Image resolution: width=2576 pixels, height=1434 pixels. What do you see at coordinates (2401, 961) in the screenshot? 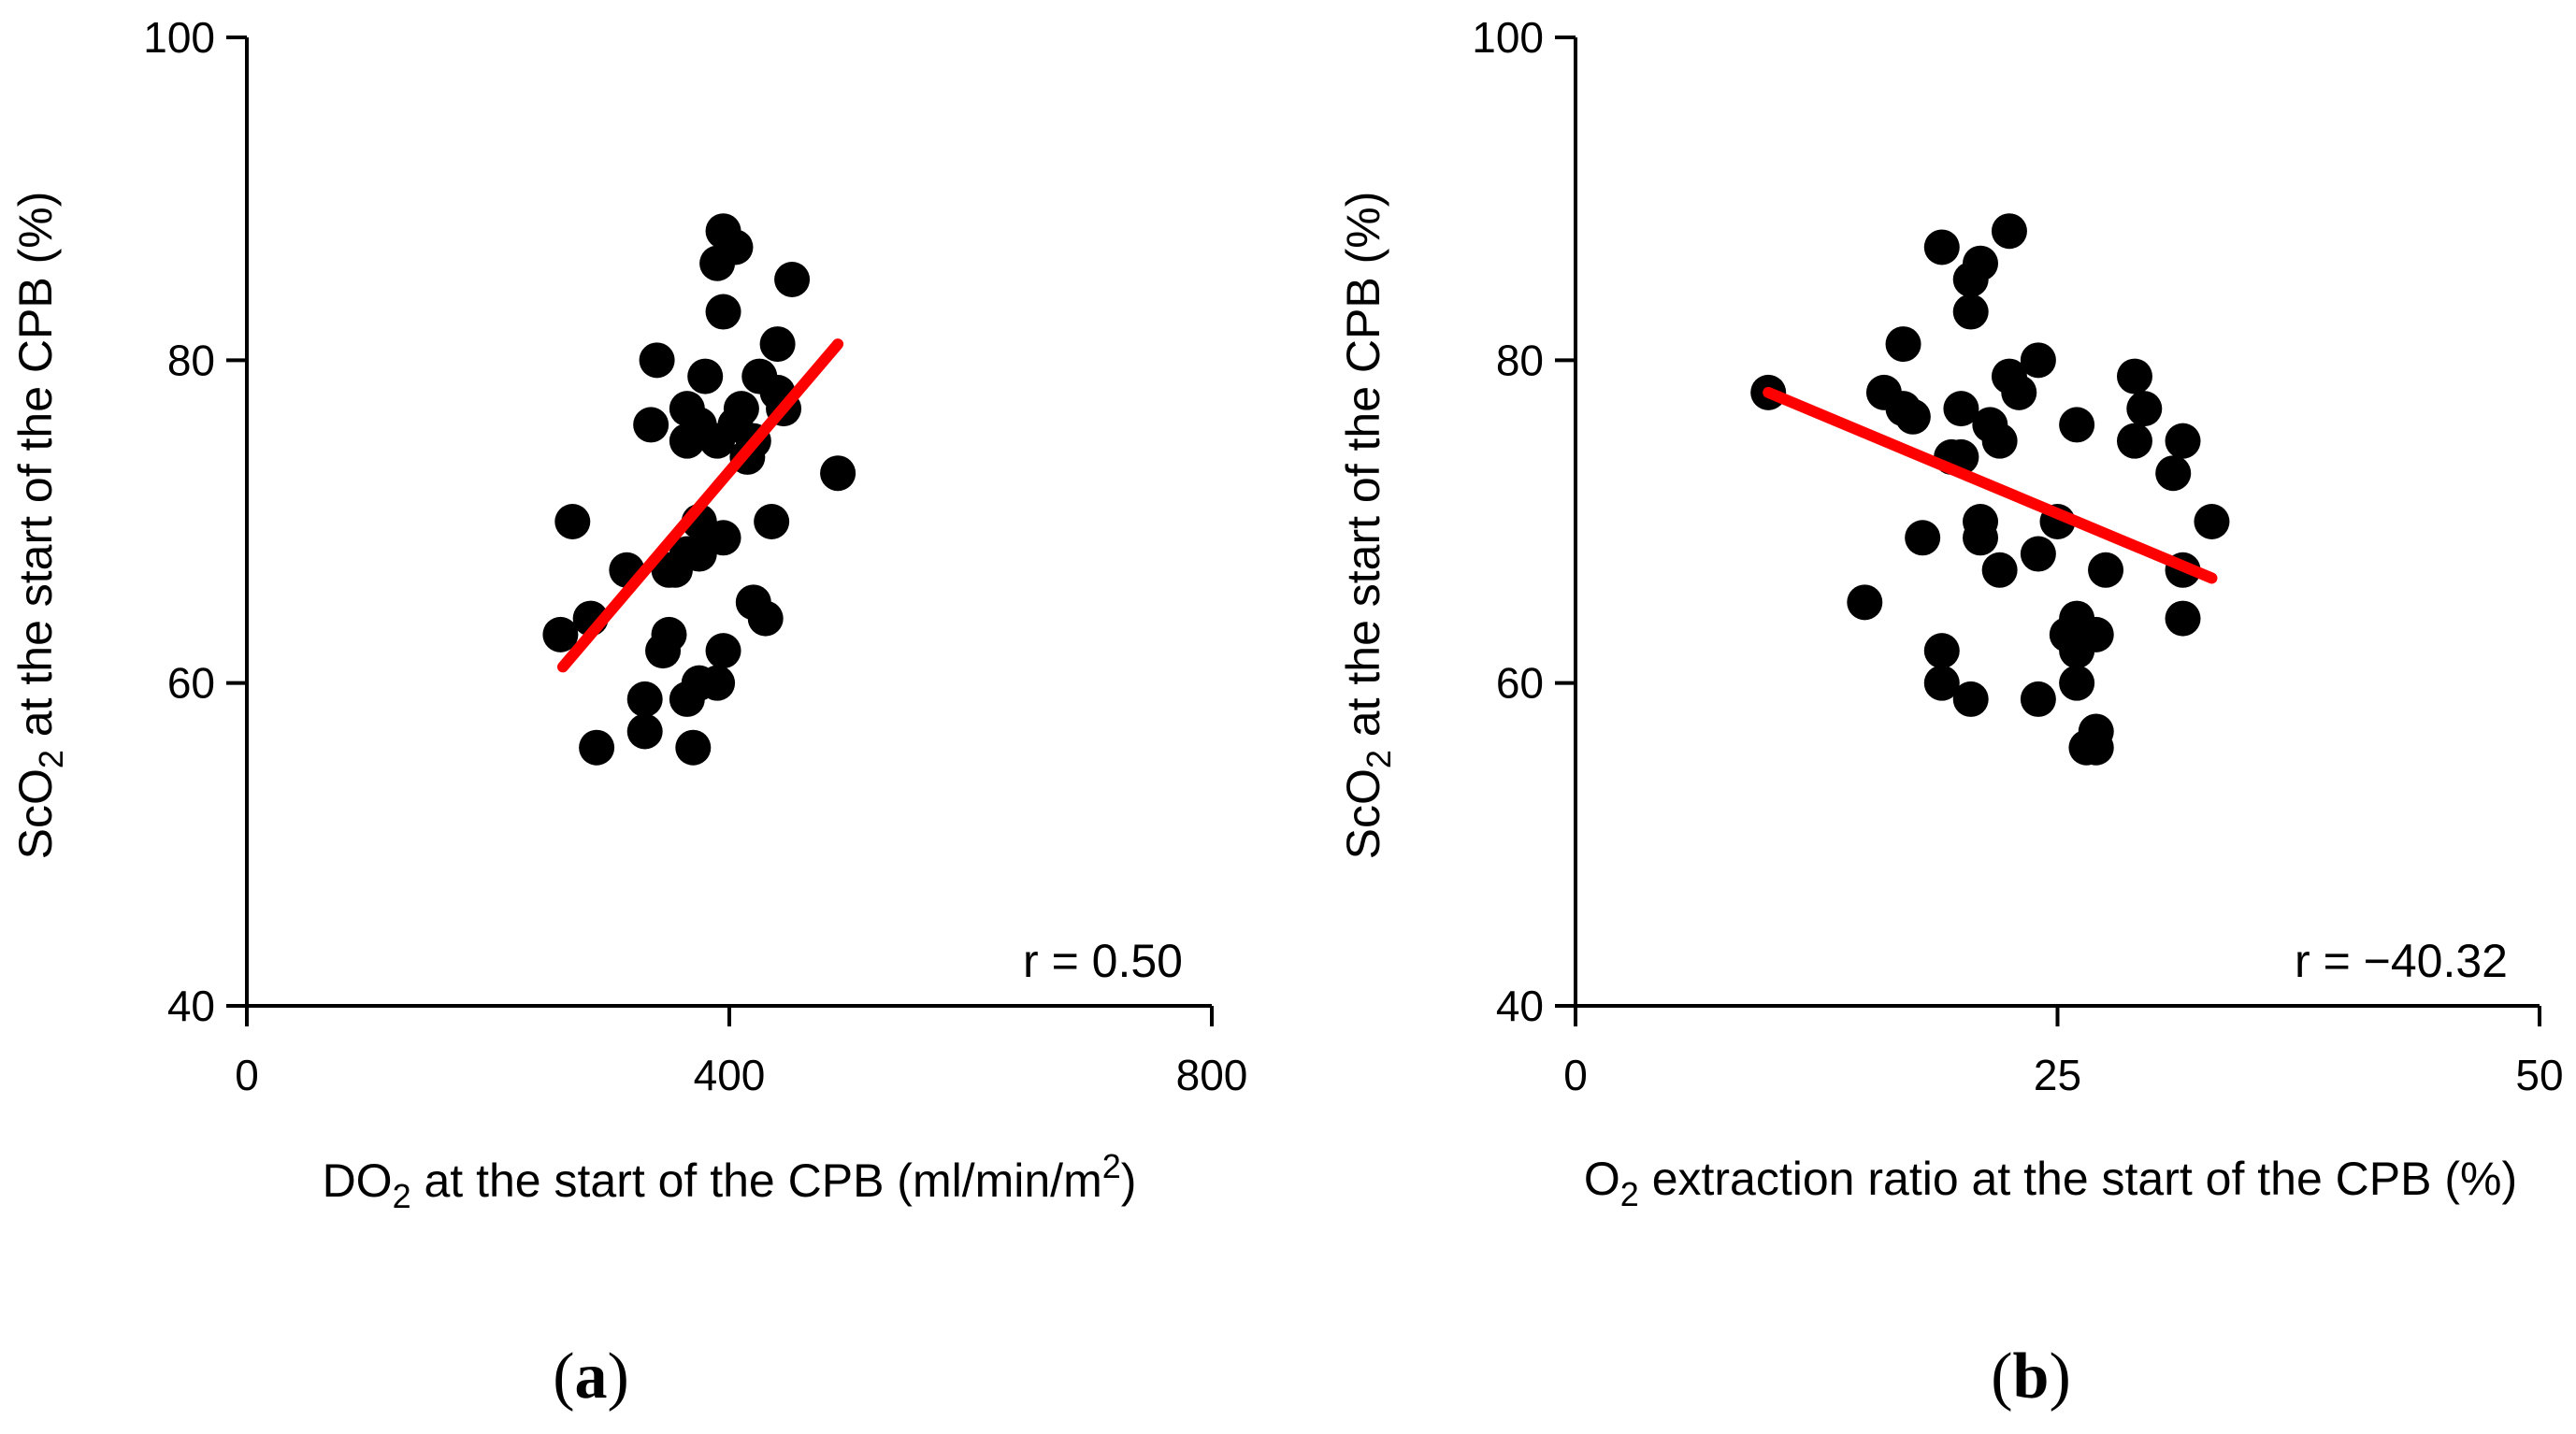
I see `correlation-annotation: r = −40.32` at bounding box center [2401, 961].